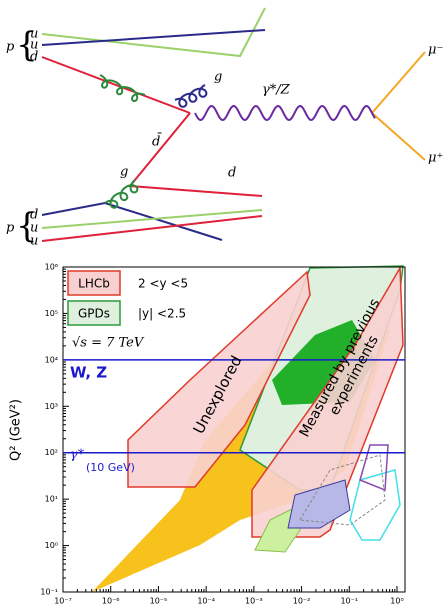 The height and width of the screenshot is (610, 444). Describe the element at coordinates (285, 113) in the screenshot. I see `boson-line` at that location.